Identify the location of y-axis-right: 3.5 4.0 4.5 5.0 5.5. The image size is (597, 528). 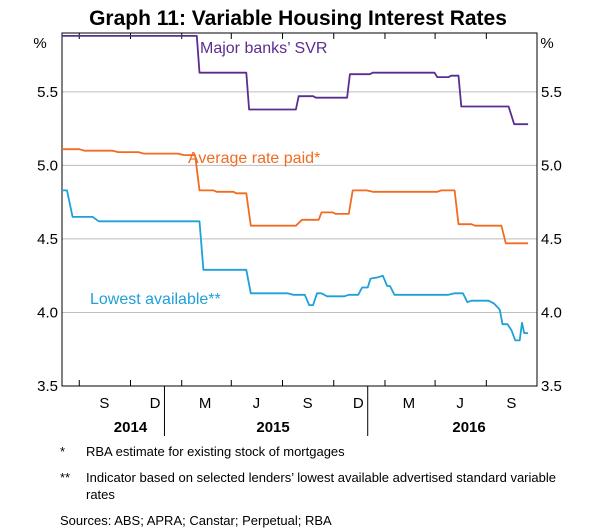
(551, 239).